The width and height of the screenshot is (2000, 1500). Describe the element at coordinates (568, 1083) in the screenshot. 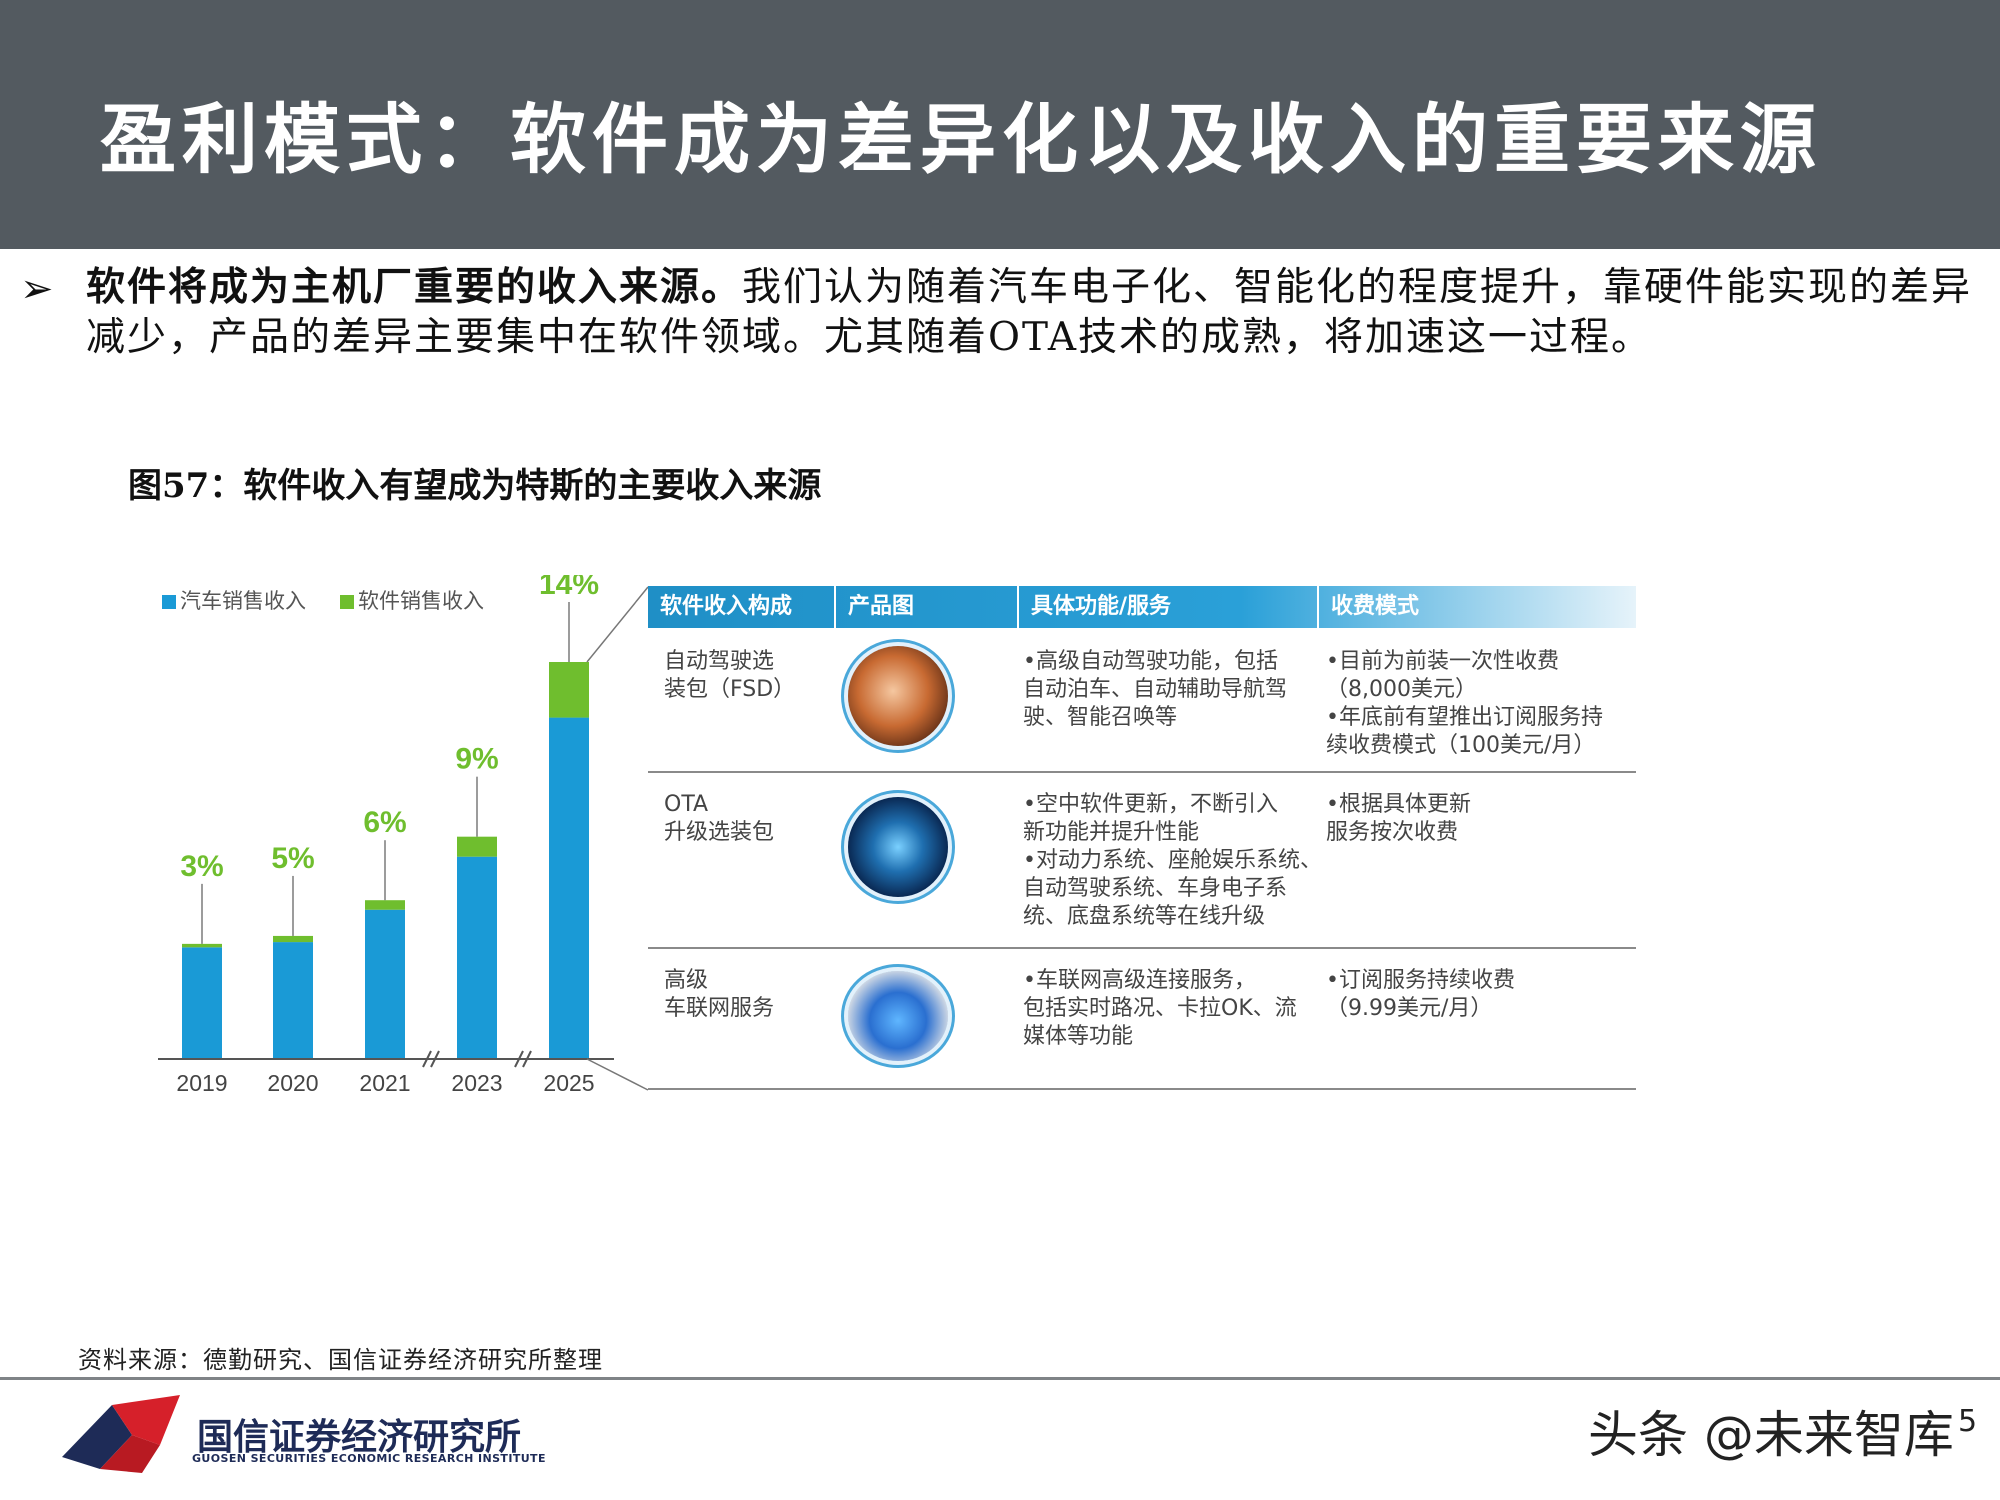

I see `x-tick-label: 2025` at that location.